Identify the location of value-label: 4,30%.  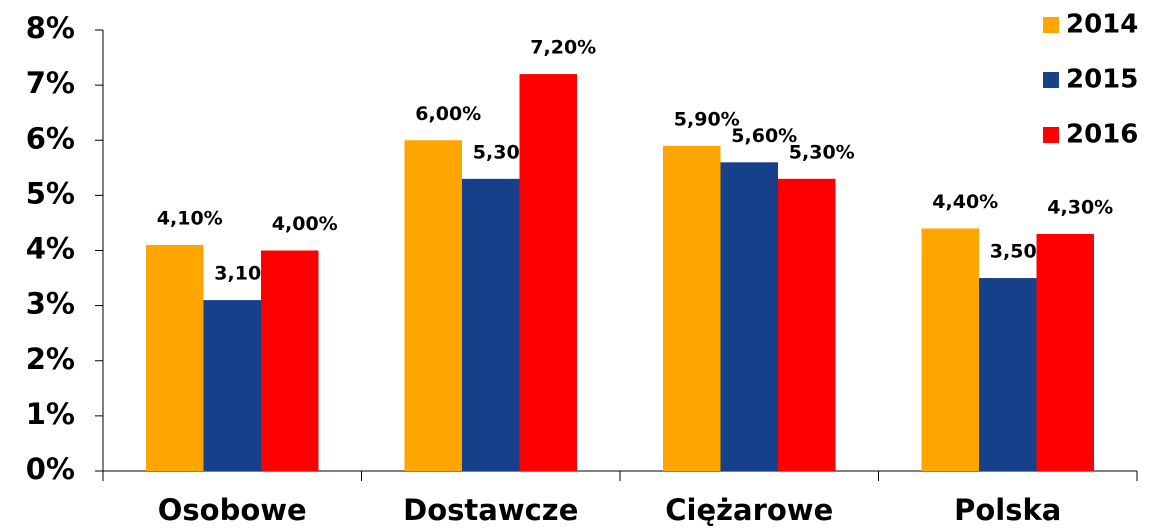
(1080, 207).